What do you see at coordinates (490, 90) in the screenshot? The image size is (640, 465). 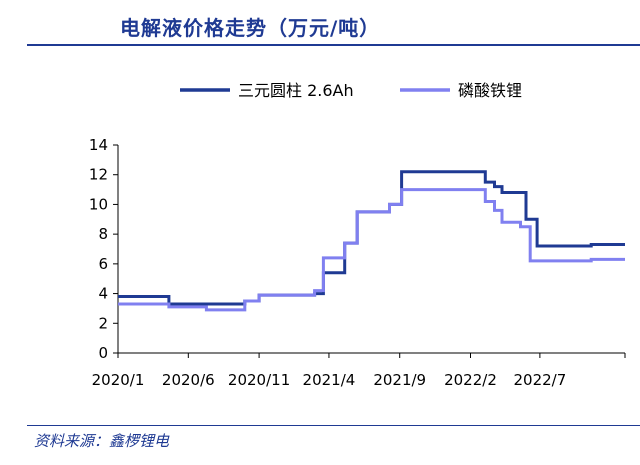 I see `legend-label-2: 磷酸铁锂` at bounding box center [490, 90].